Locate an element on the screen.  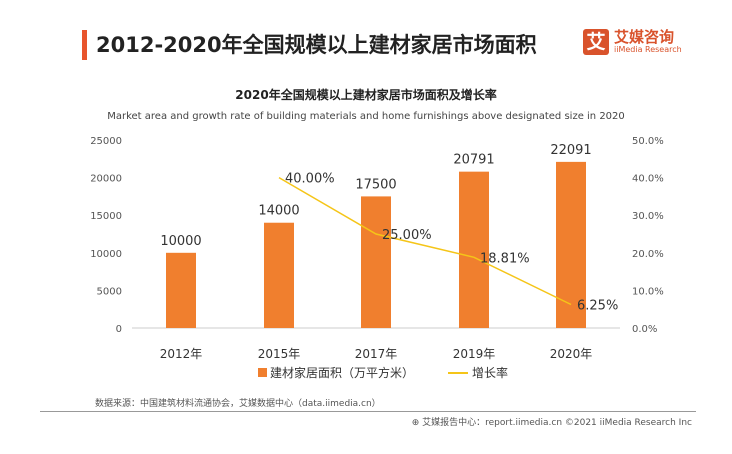
title-accent-bar is located at coordinates (84, 45).